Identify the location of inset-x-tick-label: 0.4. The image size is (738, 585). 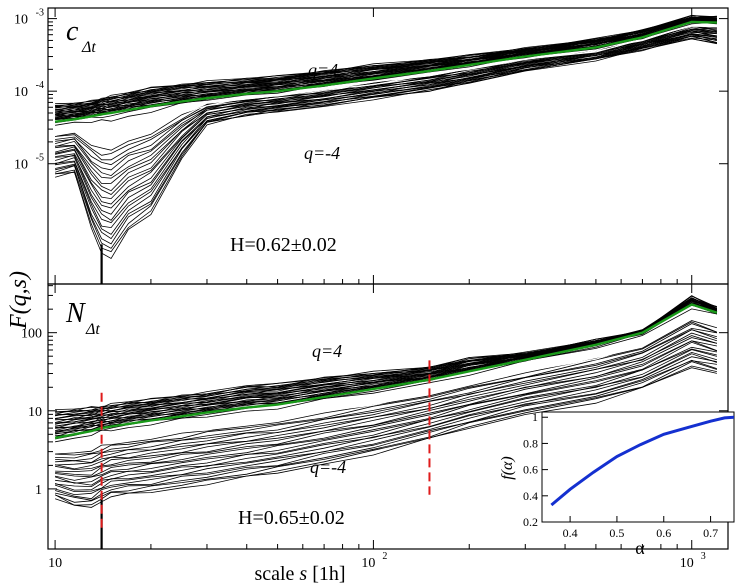
(570, 533).